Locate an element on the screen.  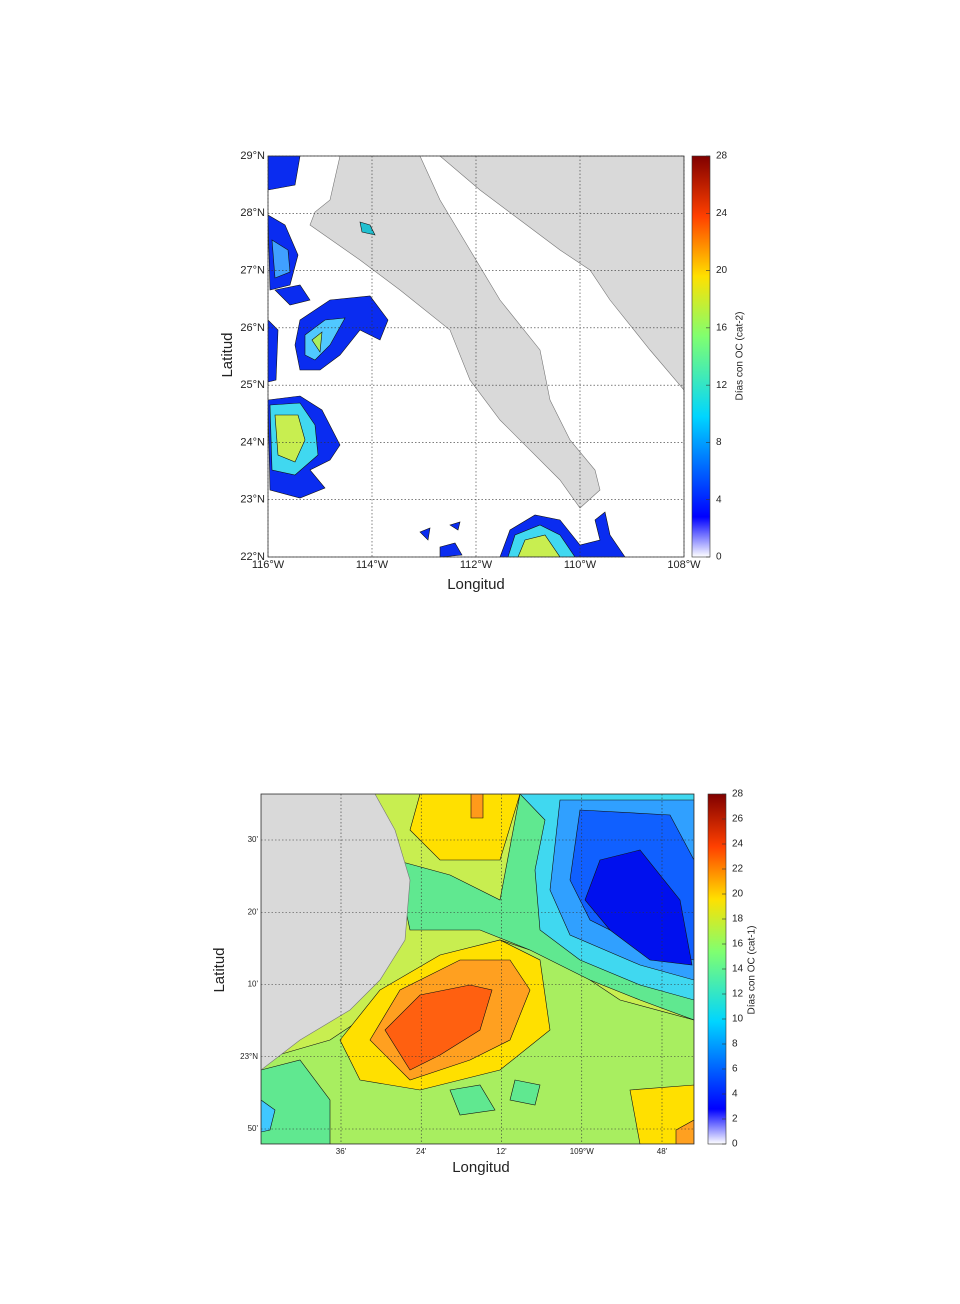
y-tick-label: 20' is located at coordinates (253, 911).